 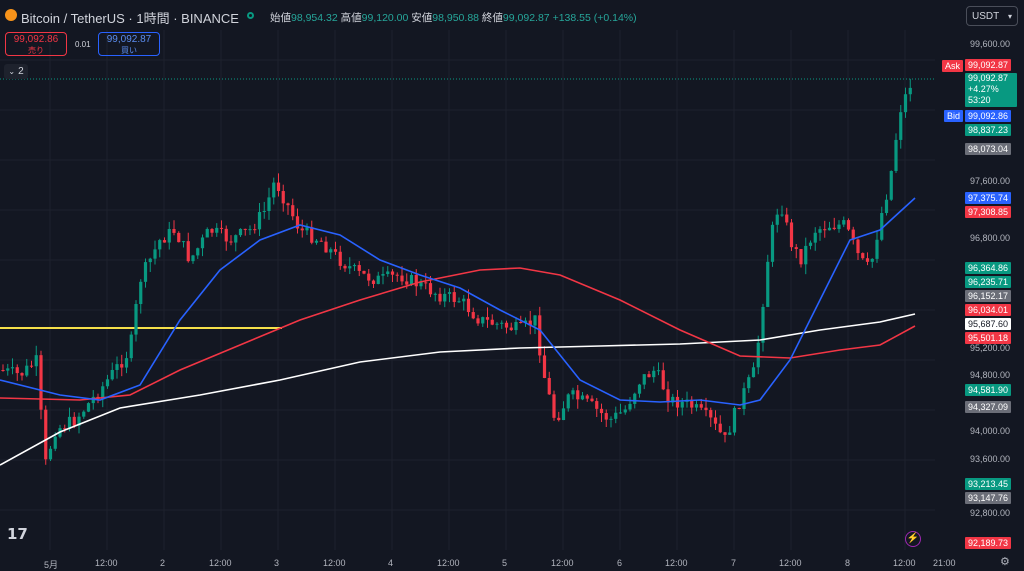 What do you see at coordinates (988, 198) in the screenshot?
I see `ma-fast-price-tag: 97,375.74` at bounding box center [988, 198].